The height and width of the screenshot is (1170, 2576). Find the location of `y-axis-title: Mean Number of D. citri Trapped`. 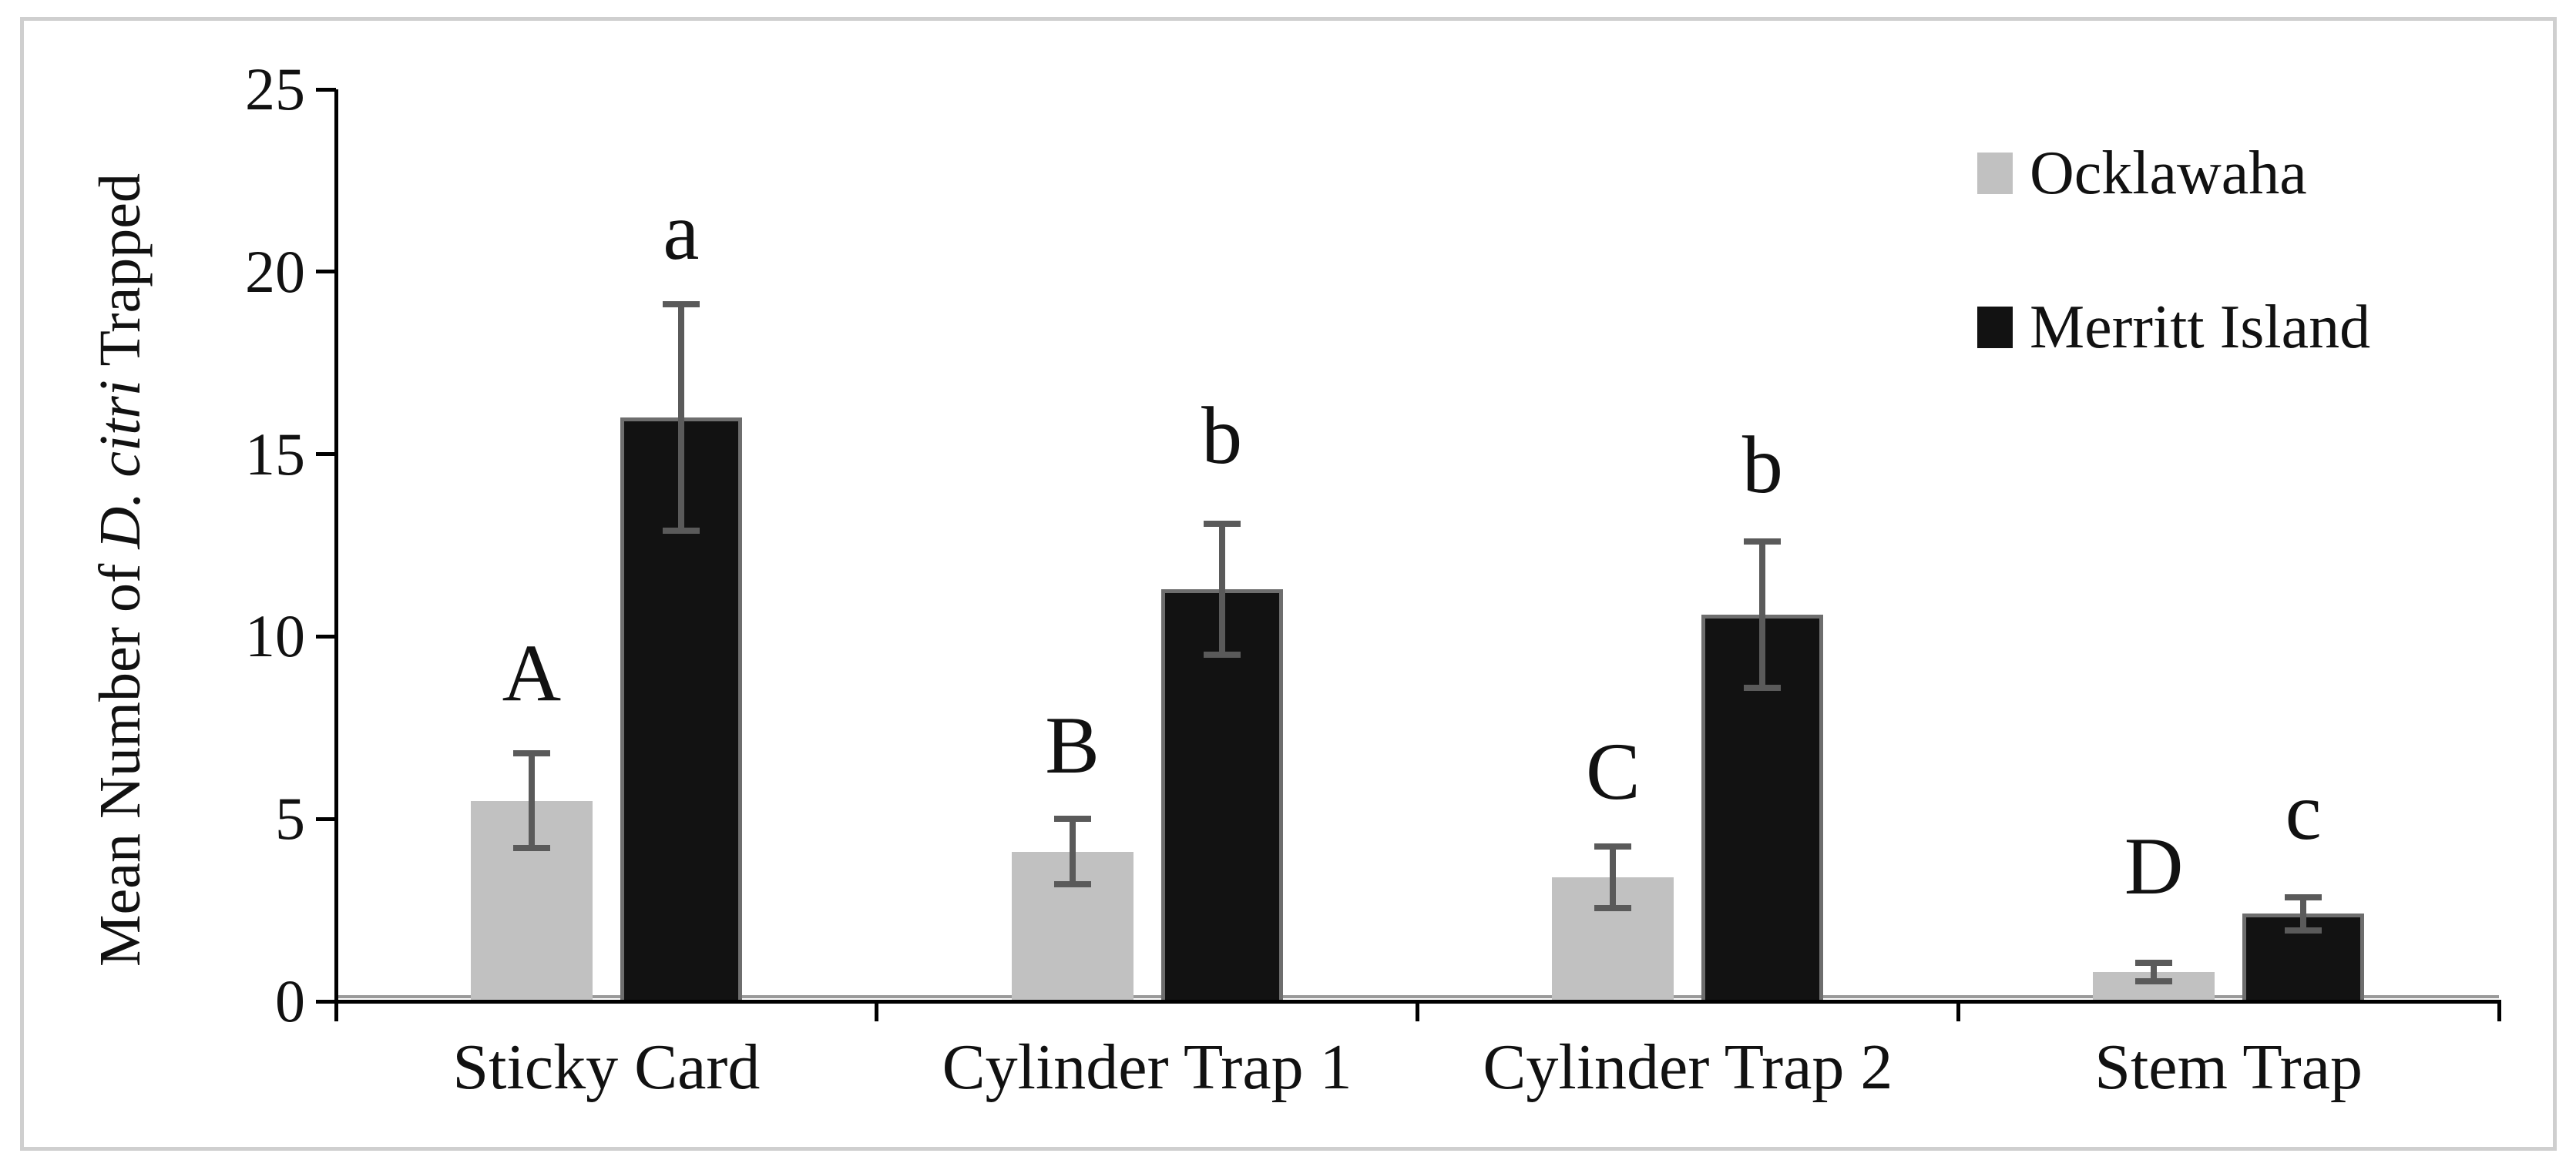

y-axis-title: Mean Number of D. citri Trapped is located at coordinates (121, 570).